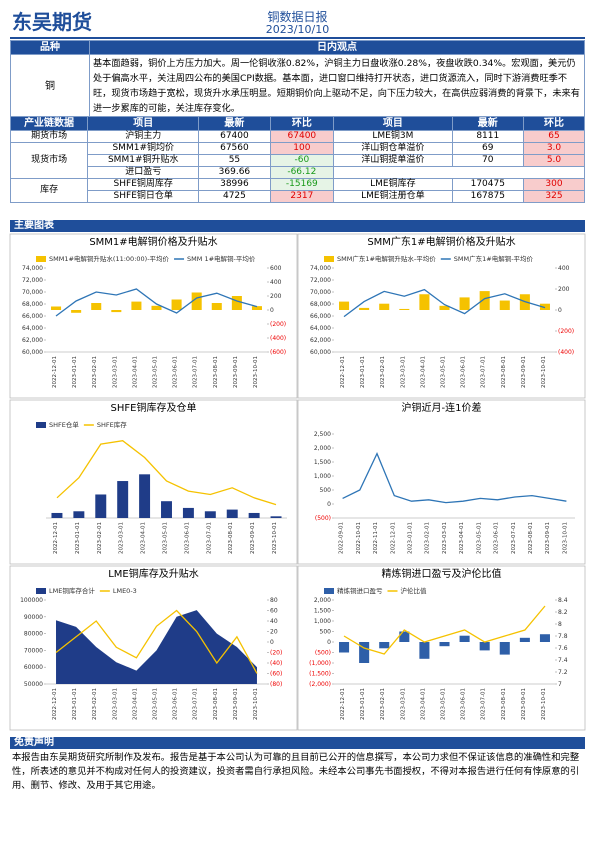  Describe the element at coordinates (326, 490) in the screenshot. I see `y-tick-label: 500` at that location.